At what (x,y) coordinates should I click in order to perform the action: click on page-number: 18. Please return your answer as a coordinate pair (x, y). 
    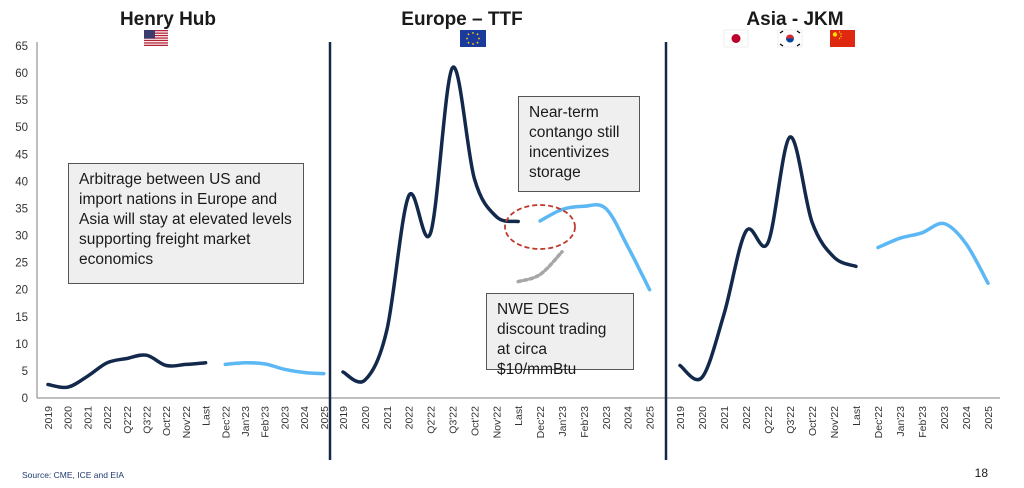
    Looking at the image, I should click on (981, 473).